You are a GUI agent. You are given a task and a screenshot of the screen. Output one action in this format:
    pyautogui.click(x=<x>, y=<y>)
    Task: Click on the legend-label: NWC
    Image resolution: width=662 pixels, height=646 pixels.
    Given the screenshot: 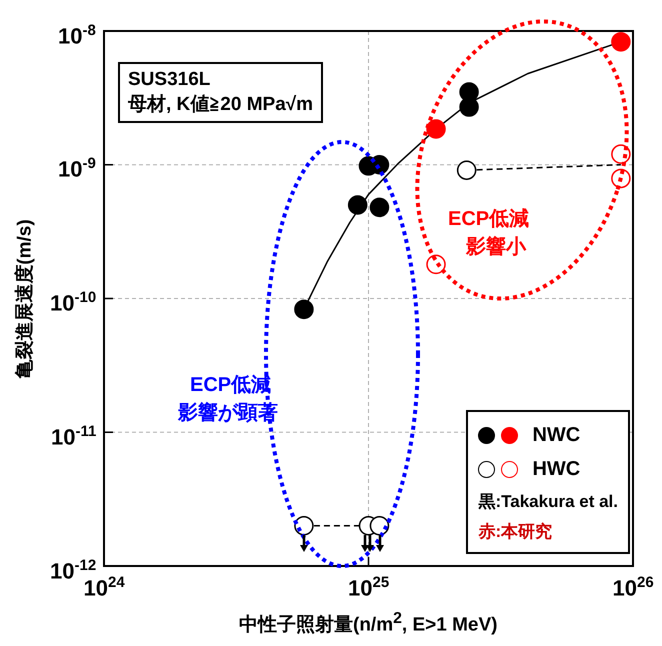 What is the action you would take?
    pyautogui.click(x=556, y=435)
    